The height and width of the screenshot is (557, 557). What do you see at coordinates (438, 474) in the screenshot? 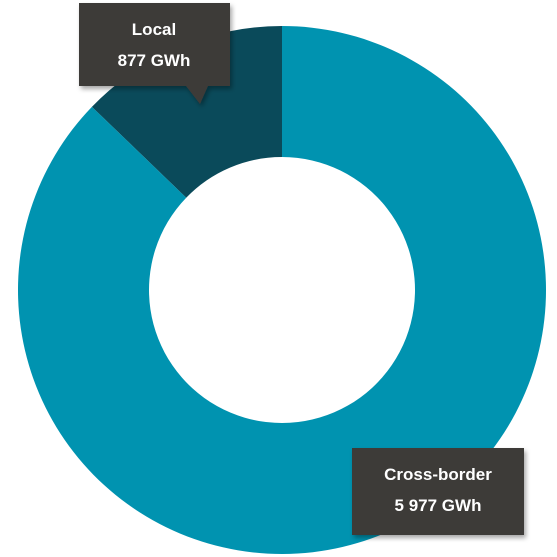
I see `slice-label-cross-border: Cross-border` at bounding box center [438, 474].